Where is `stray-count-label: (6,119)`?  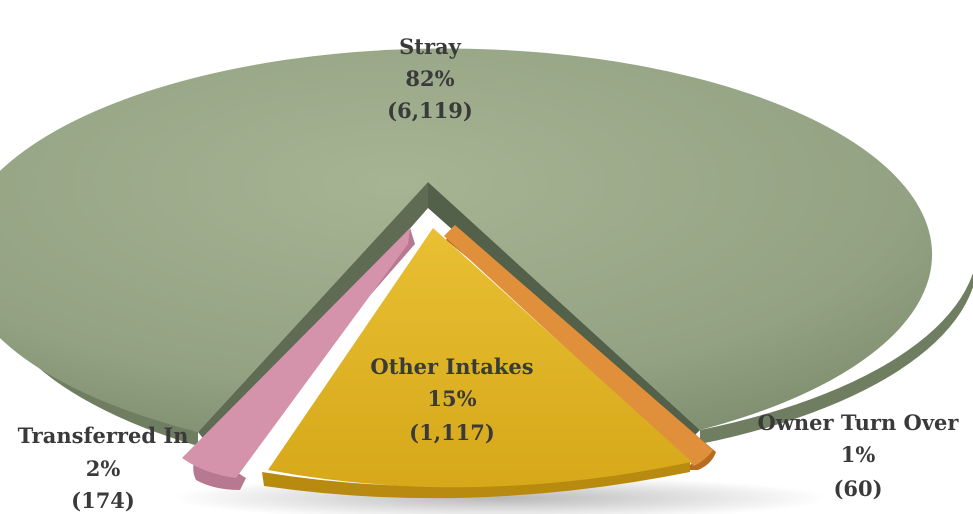
stray-count-label: (6,119) is located at coordinates (430, 110).